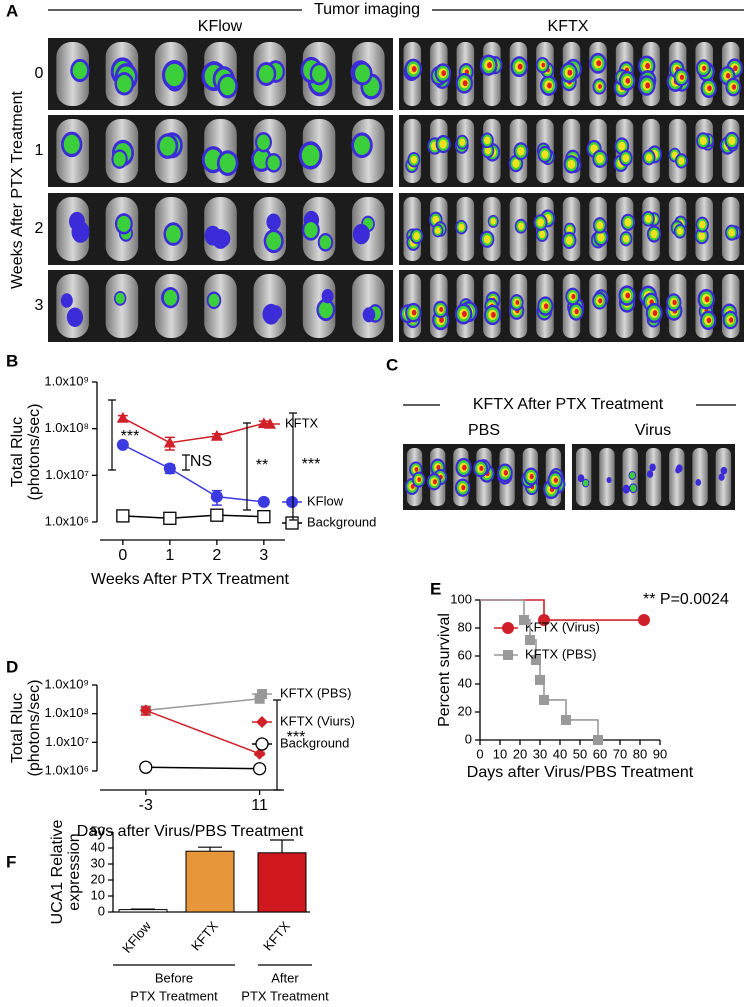 This screenshot has height=1007, width=746. What do you see at coordinates (98, 830) in the screenshot?
I see `y-tick-label: 50` at bounding box center [98, 830].